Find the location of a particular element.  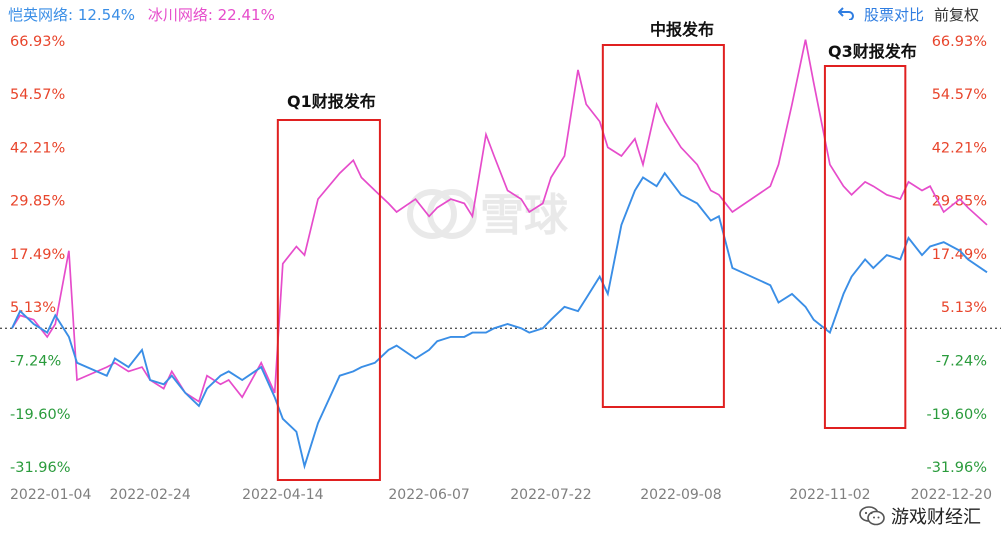

y-tick-label-left: 5.13% is located at coordinates (33, 308).